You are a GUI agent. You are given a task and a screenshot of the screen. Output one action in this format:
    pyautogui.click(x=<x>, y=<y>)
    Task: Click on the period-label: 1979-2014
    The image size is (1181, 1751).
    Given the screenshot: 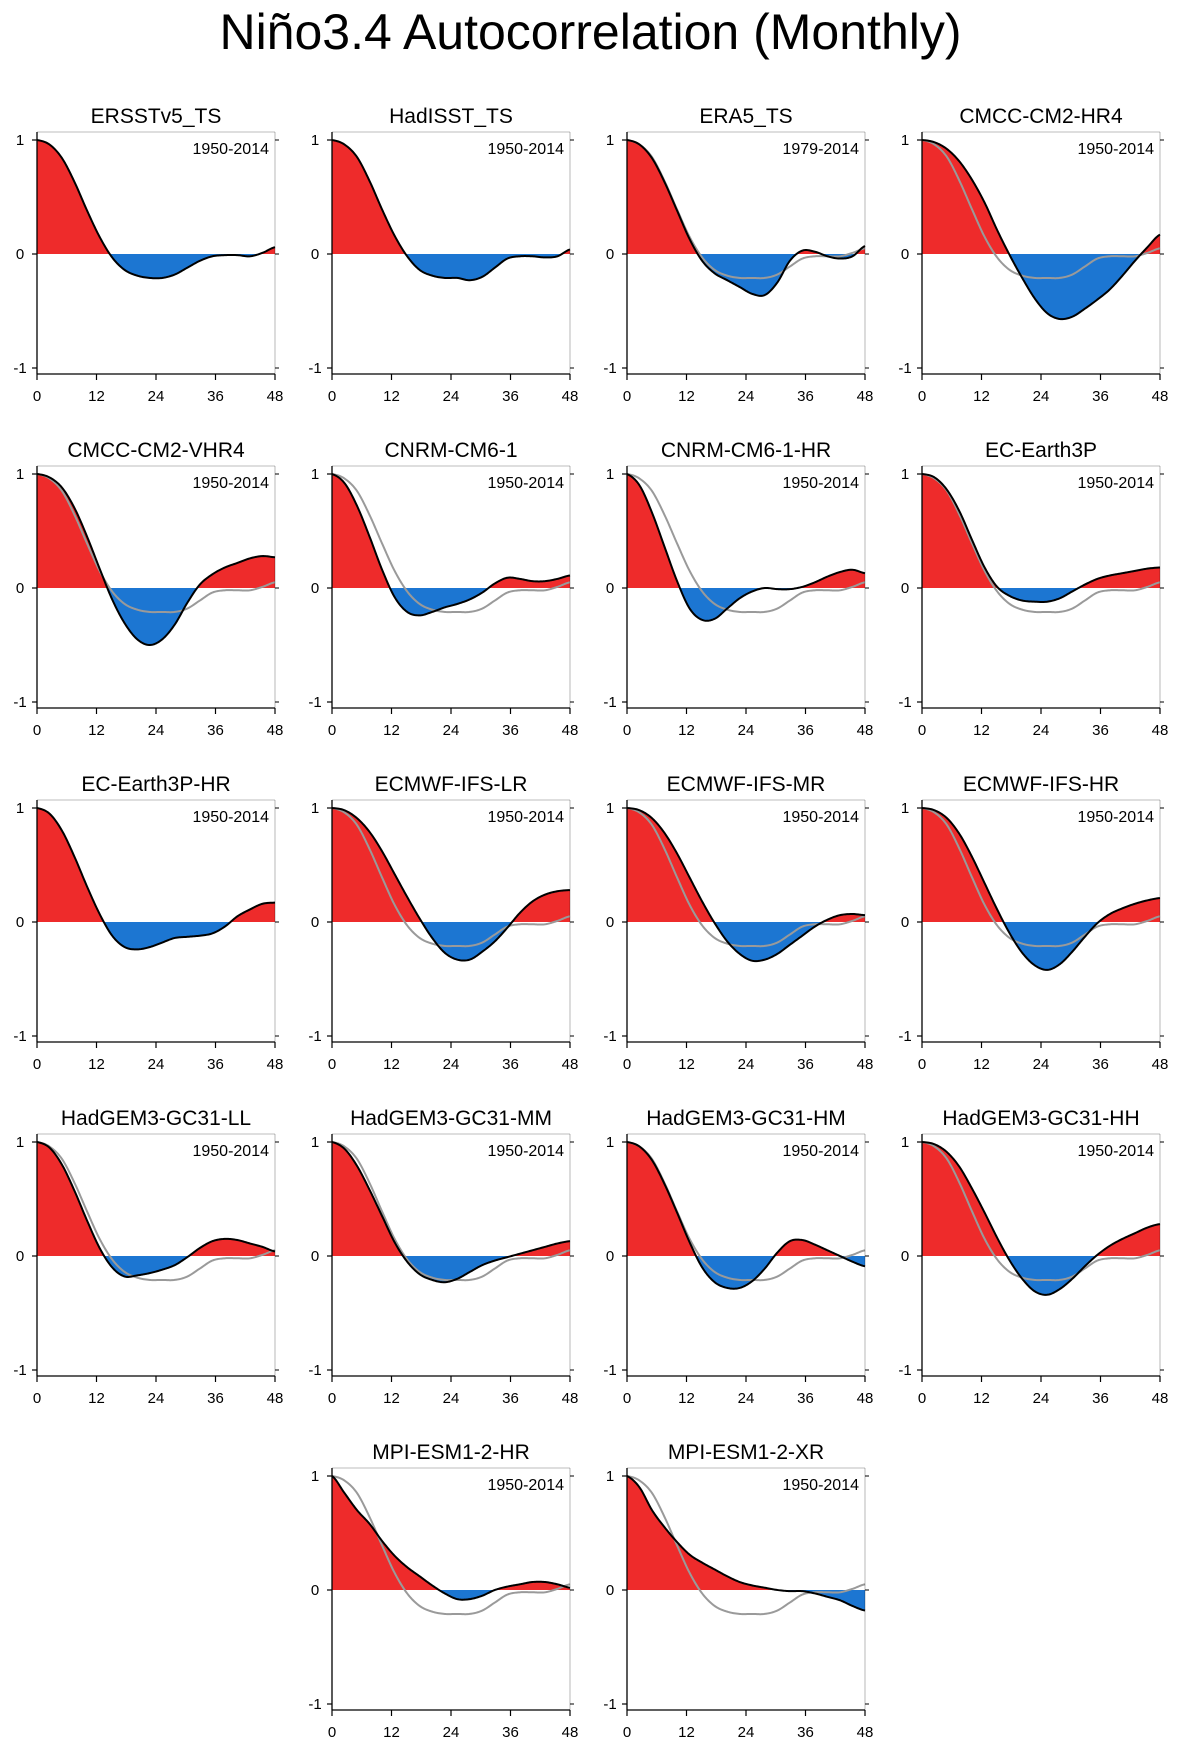 What is the action you would take?
    pyautogui.click(x=820, y=149)
    